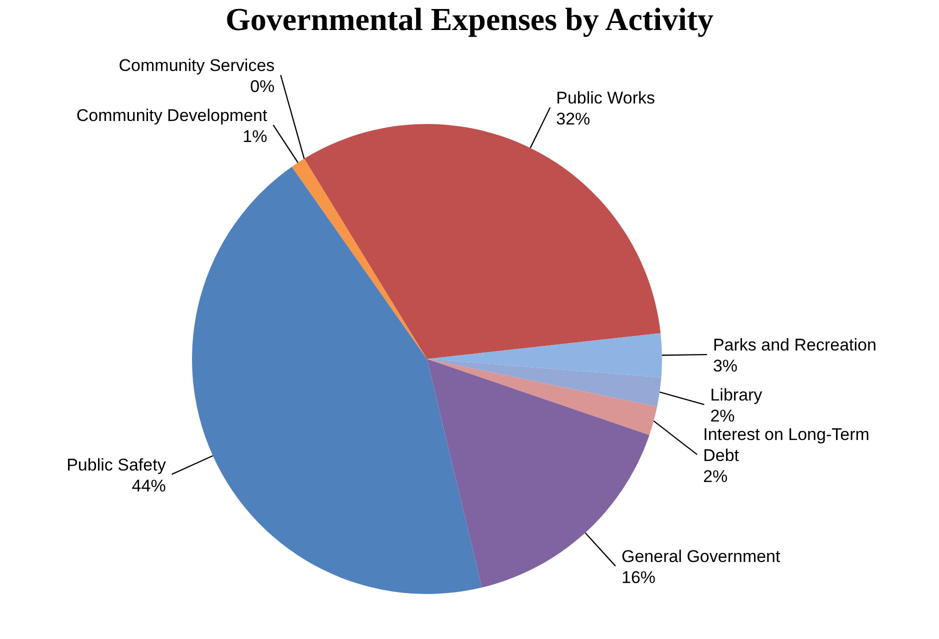  What do you see at coordinates (196, 66) in the screenshot?
I see `category-label: Community Services` at bounding box center [196, 66].